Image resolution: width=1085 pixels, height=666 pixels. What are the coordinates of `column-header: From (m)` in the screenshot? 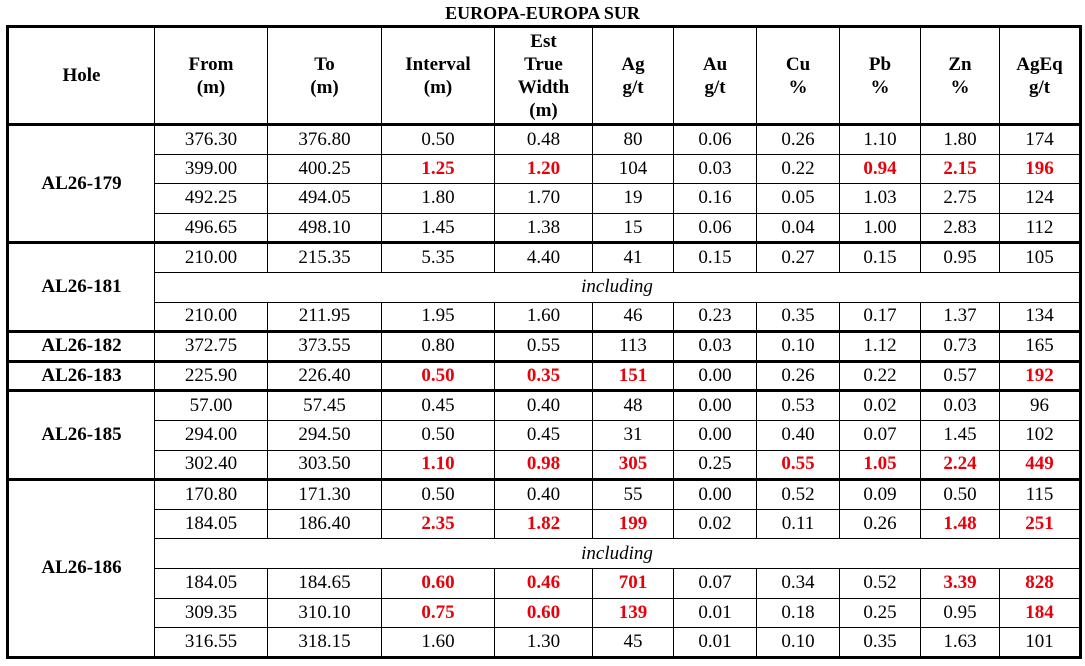 It's located at (211, 76).